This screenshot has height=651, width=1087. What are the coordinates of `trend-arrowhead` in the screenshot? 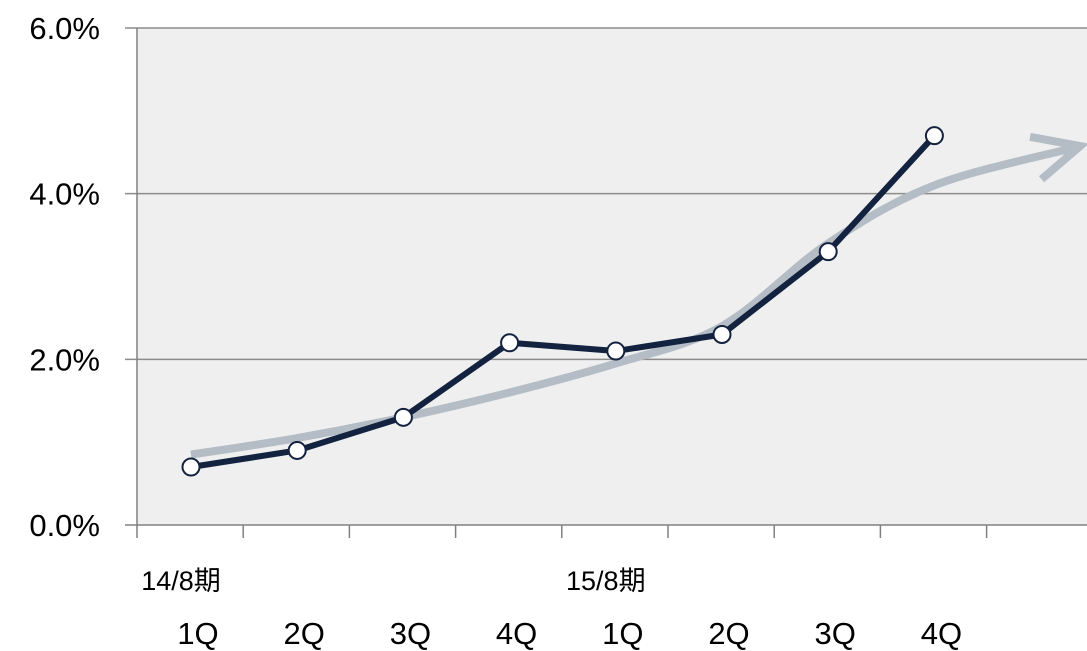 It's located at (1058, 157).